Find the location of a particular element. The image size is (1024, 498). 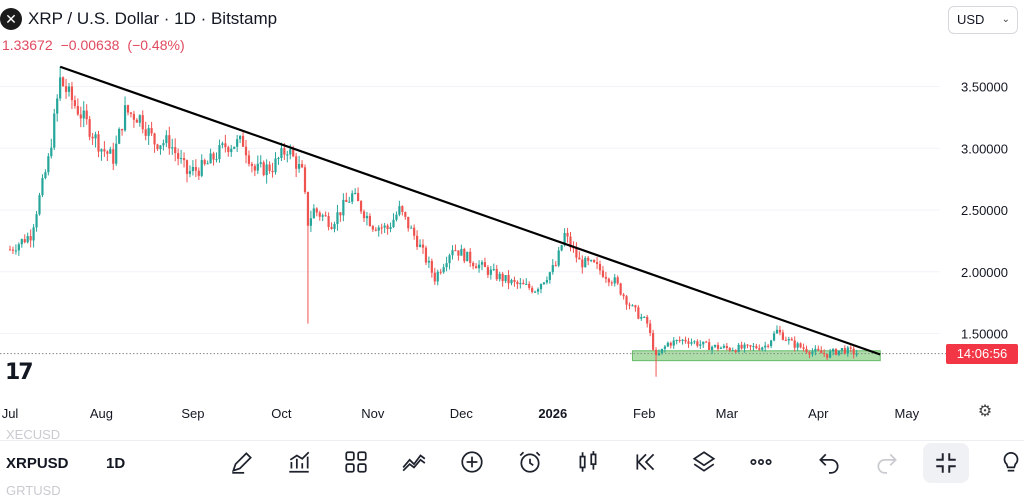

compare-icon is located at coordinates (414, 462).